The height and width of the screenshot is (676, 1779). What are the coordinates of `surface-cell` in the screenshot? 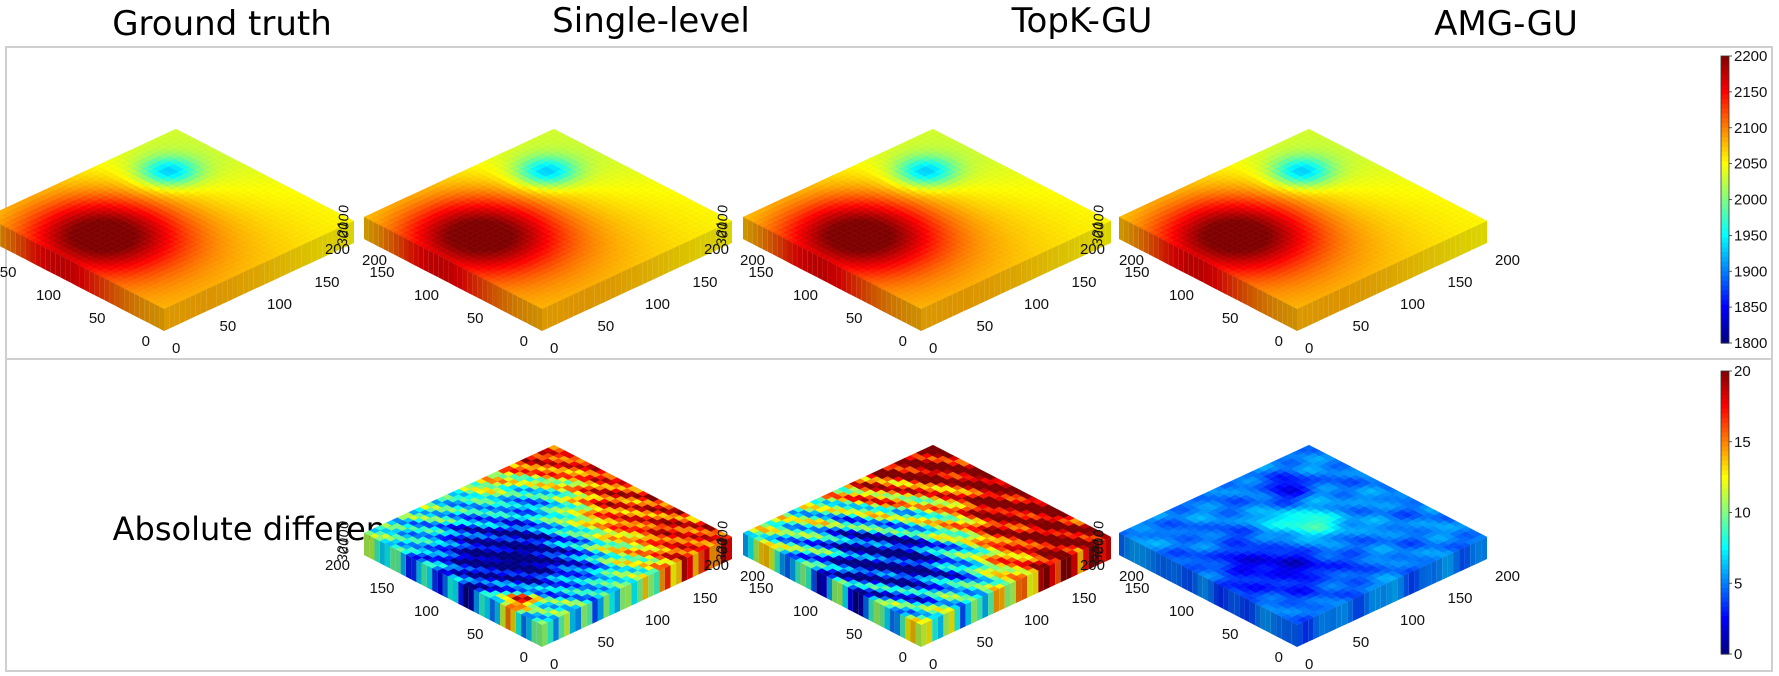 It's located at (1, 214).